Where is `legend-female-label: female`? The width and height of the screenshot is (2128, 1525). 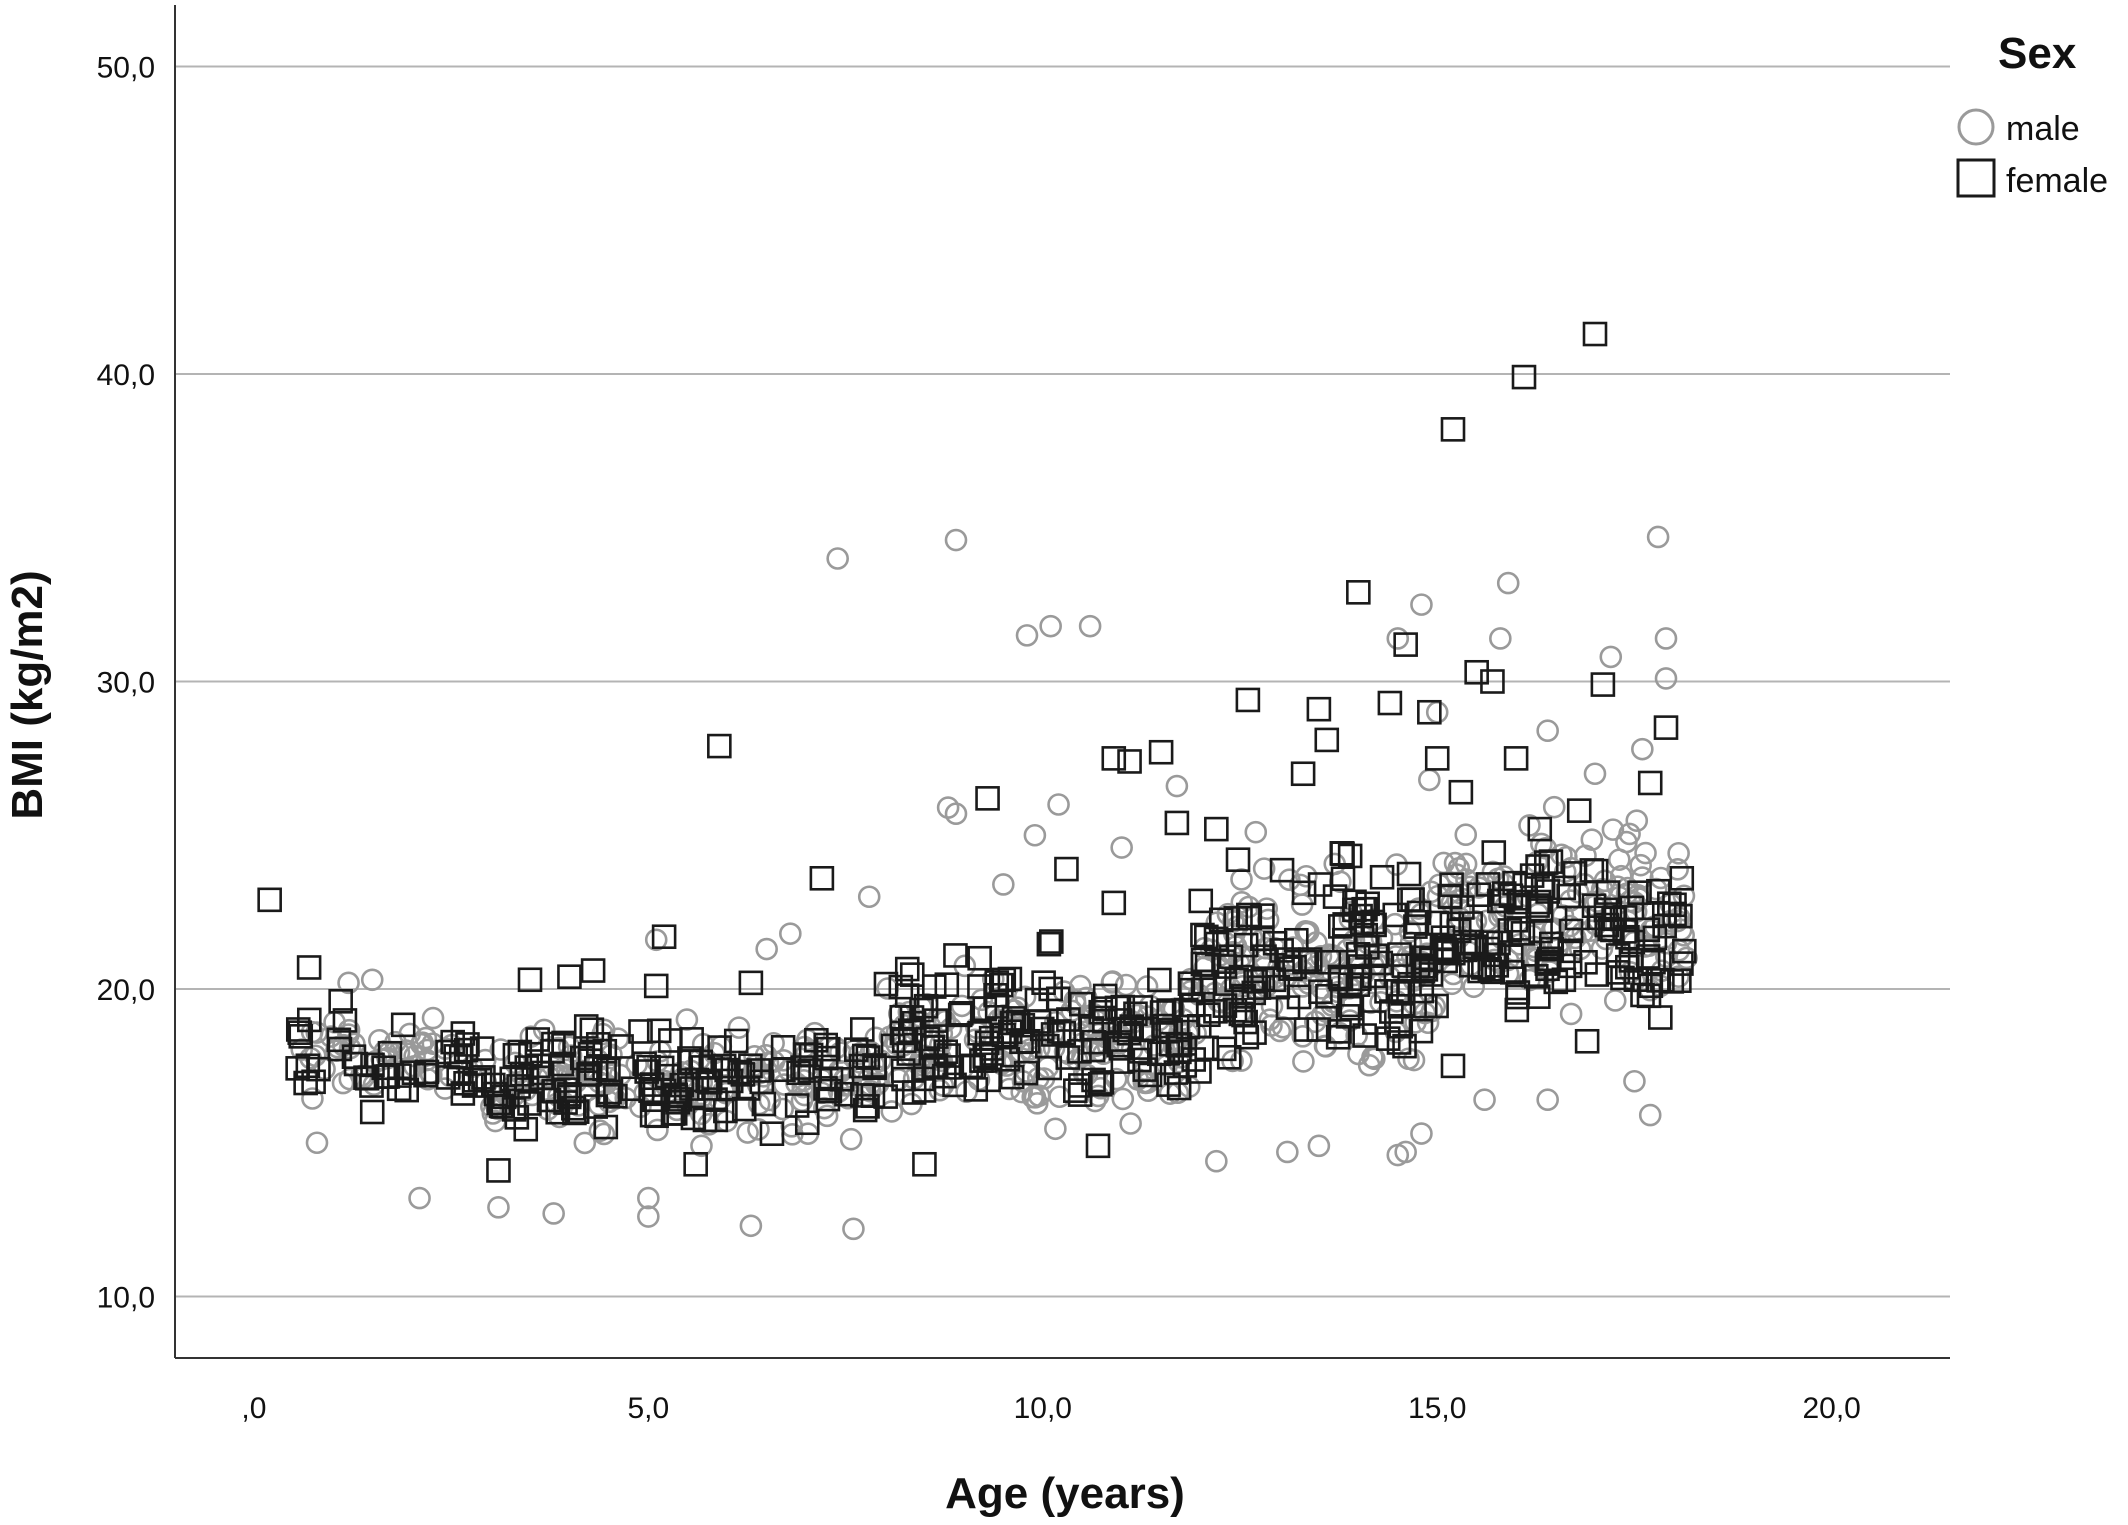 legend-female-label: female is located at coordinates (2057, 181).